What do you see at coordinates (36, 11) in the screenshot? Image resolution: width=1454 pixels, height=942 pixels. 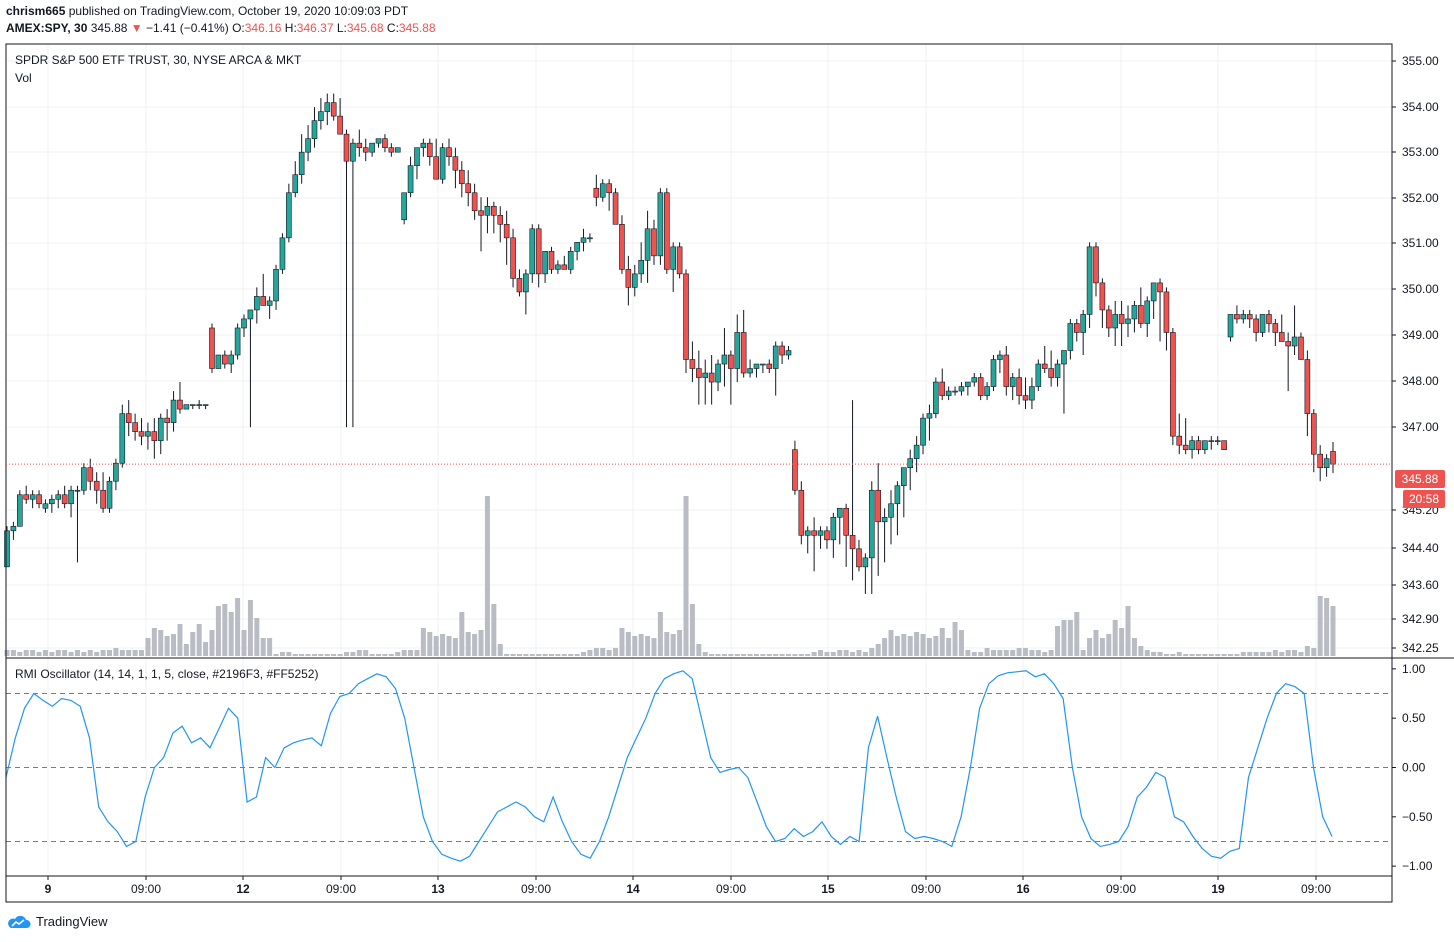 I see `publisher-user: chrism665` at bounding box center [36, 11].